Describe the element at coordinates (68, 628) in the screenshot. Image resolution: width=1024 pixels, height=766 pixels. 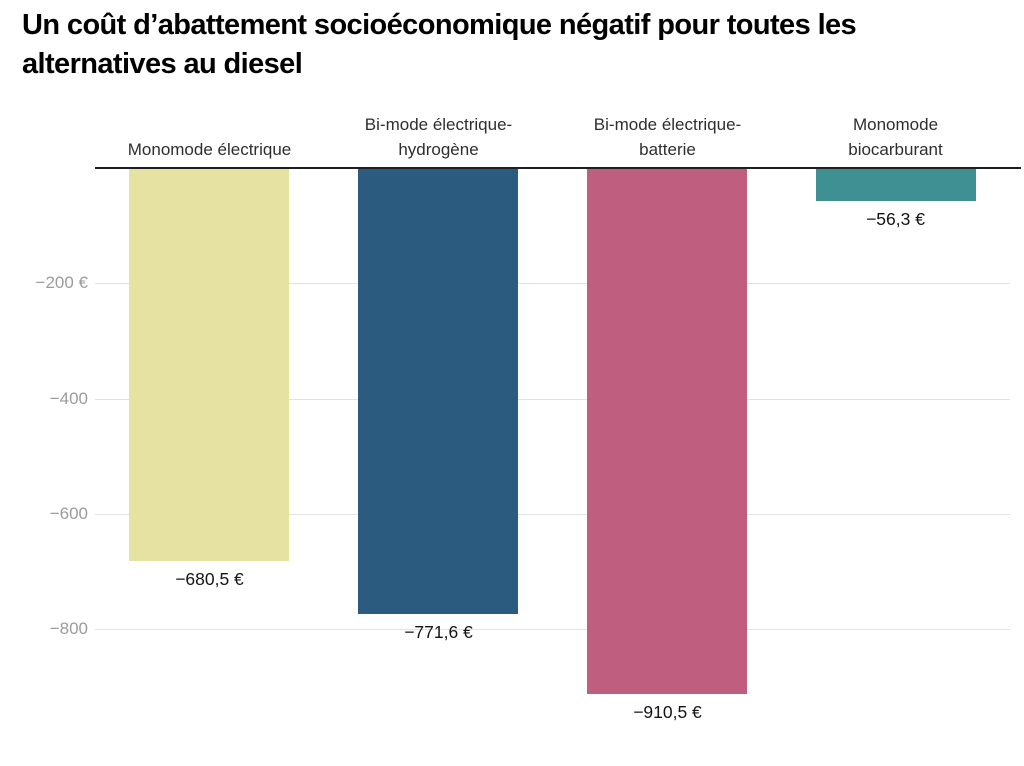
I see `y-axis-tick-label: −800` at that location.